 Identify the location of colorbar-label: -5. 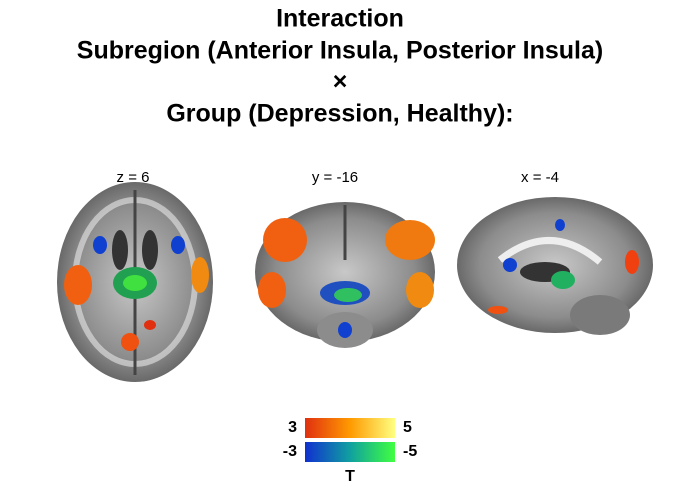
(410, 451).